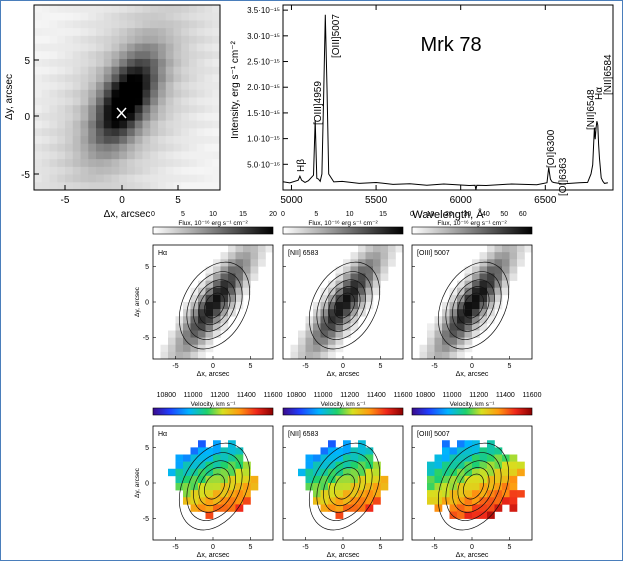 This screenshot has width=625, height=563. What do you see at coordinates (426, 395) in the screenshot?
I see `colorbar-tick-label: 10800` at bounding box center [426, 395].